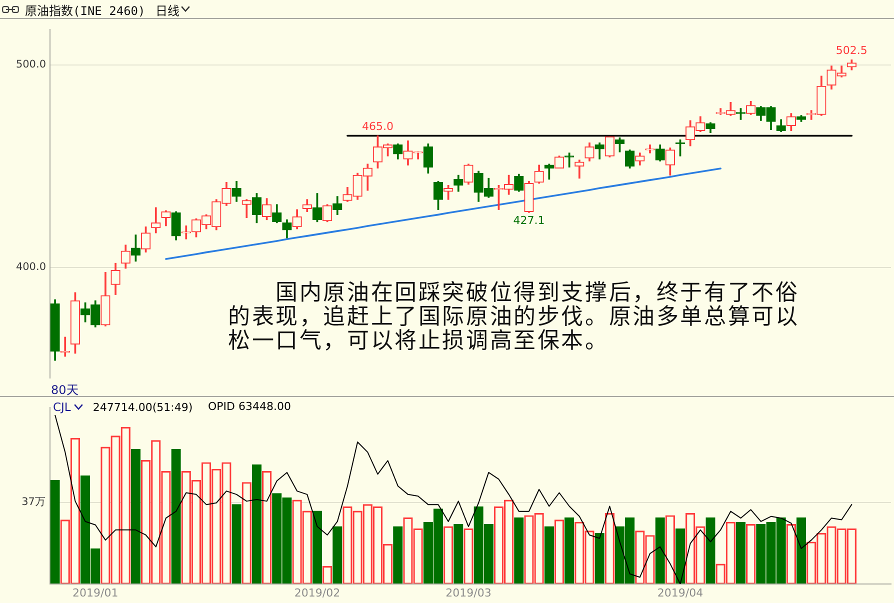 This screenshot has width=894, height=603. What do you see at coordinates (31, 64) in the screenshot?
I see `y-tick-label: 500.0` at bounding box center [31, 64].